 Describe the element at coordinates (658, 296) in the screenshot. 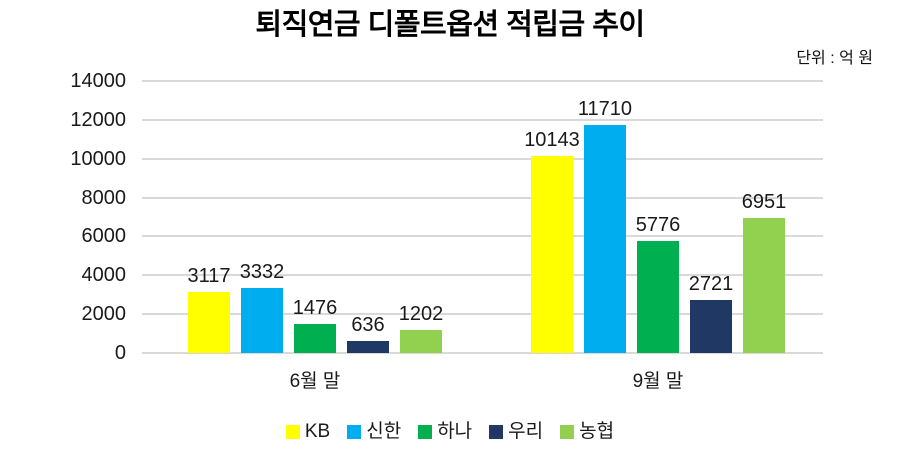

I see `bar-하나-9월 말` at that location.